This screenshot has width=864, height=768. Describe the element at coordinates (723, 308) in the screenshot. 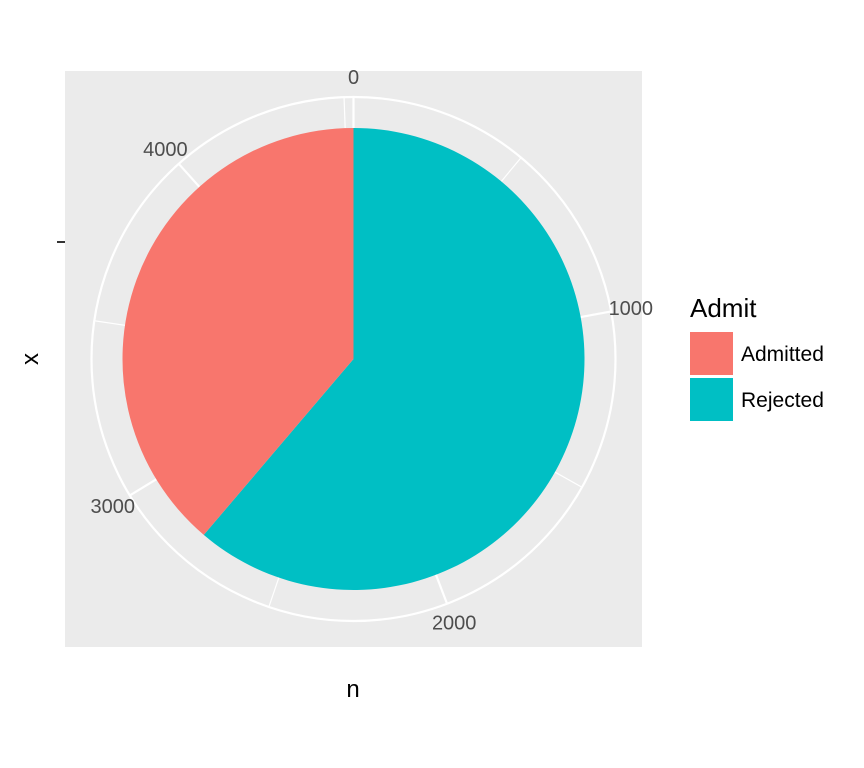

I see `legend-title: Admit` at that location.